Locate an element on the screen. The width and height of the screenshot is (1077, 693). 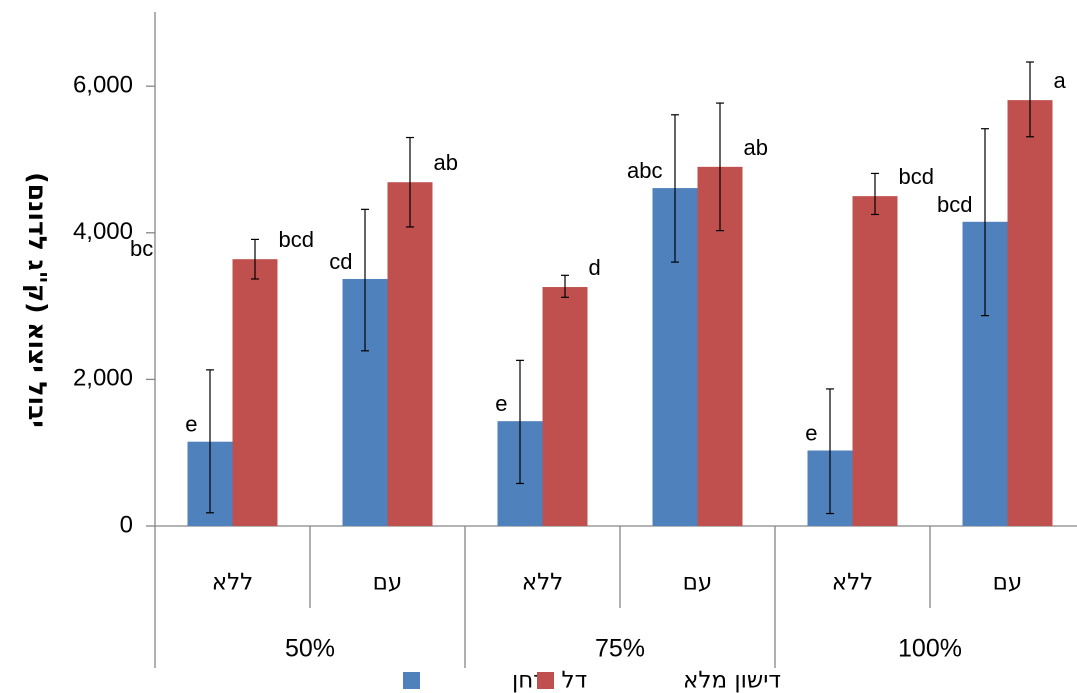
significance-label: cd is located at coordinates (340, 261).